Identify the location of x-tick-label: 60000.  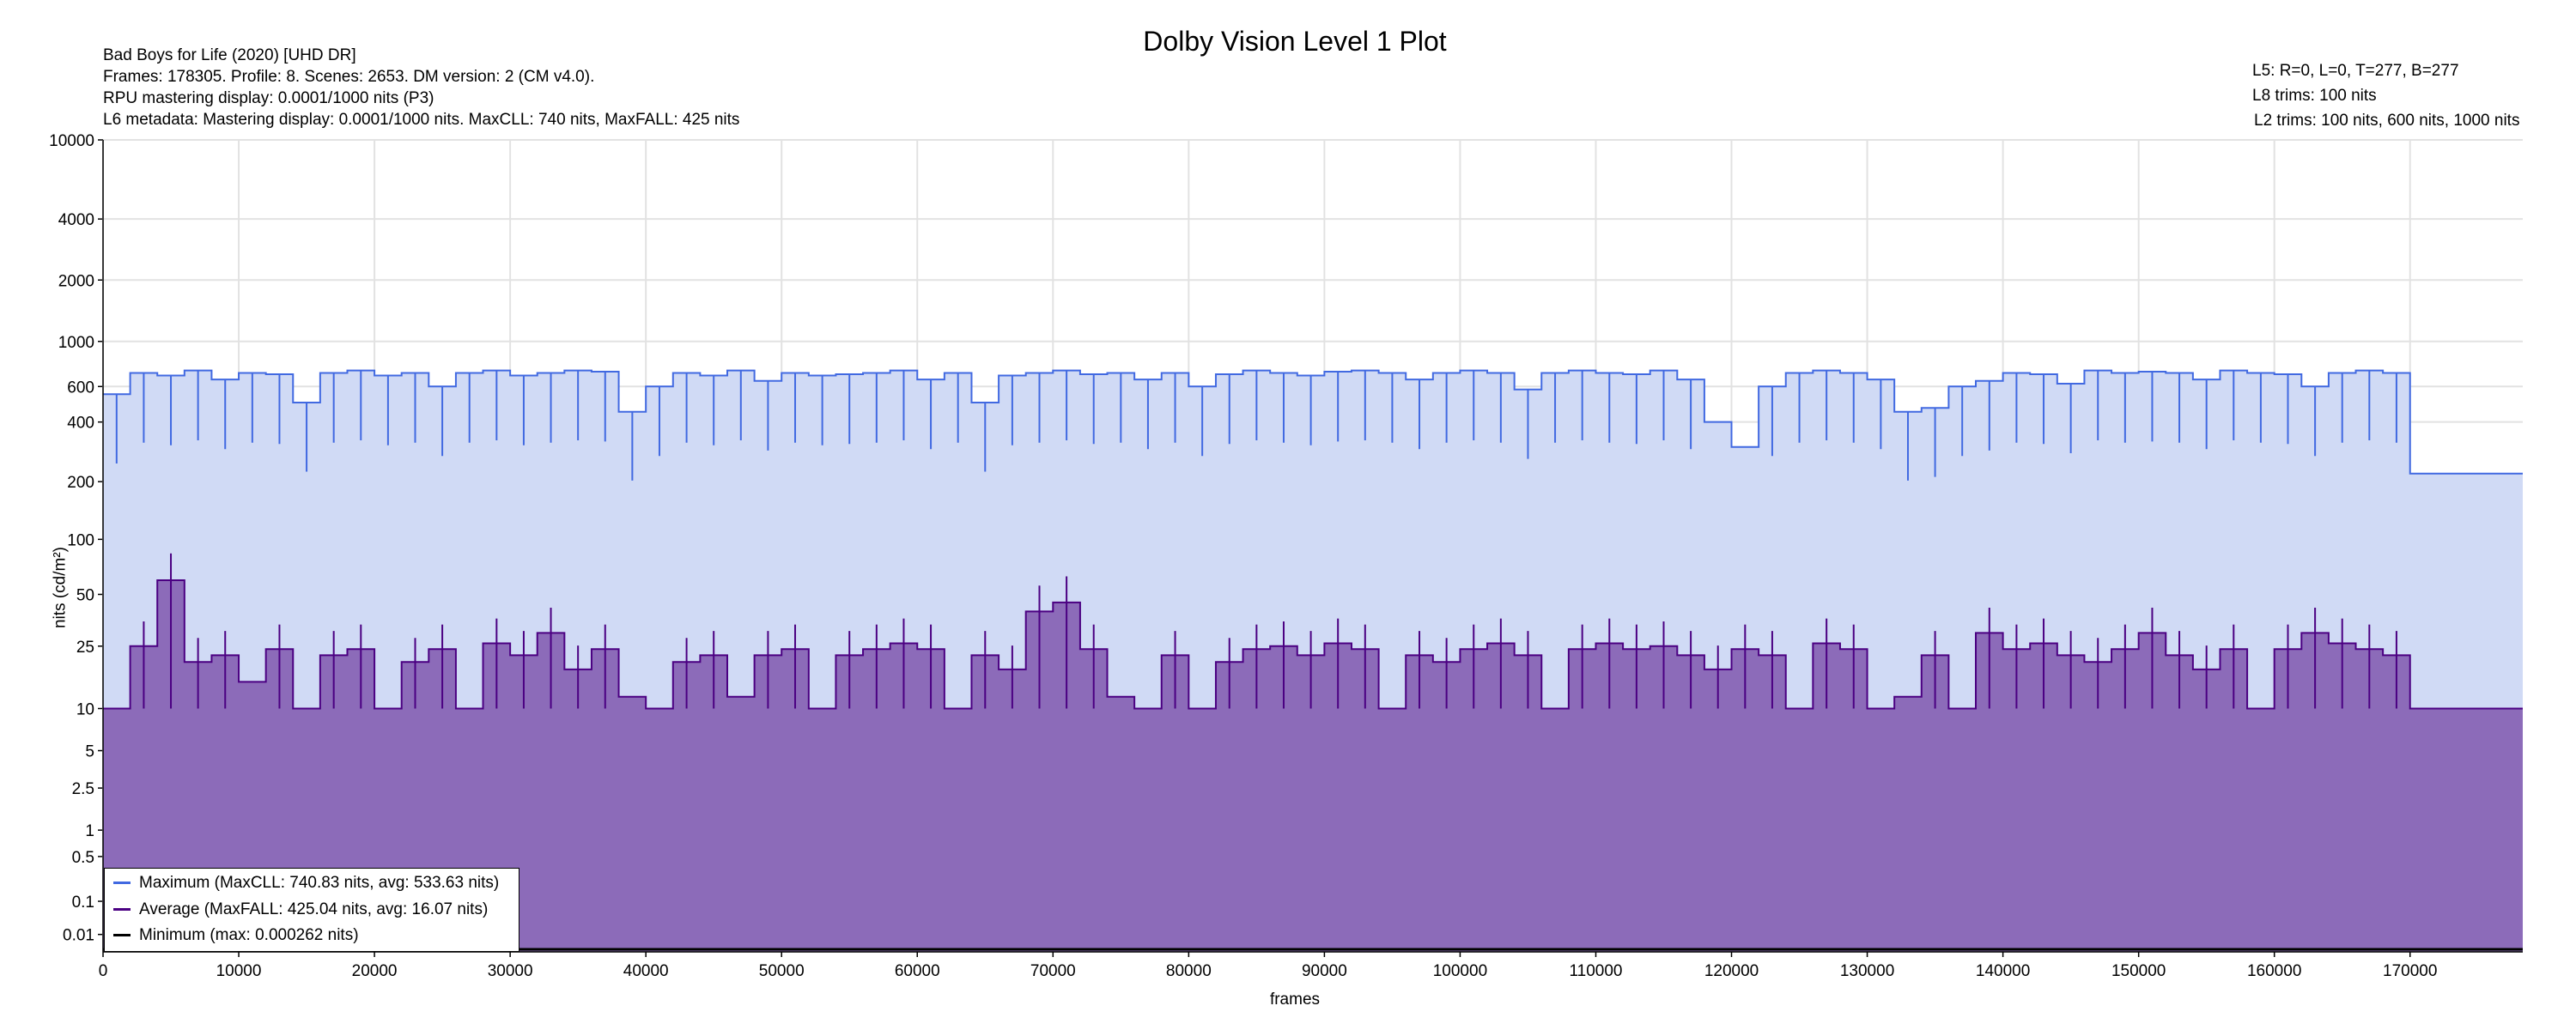
(918, 971).